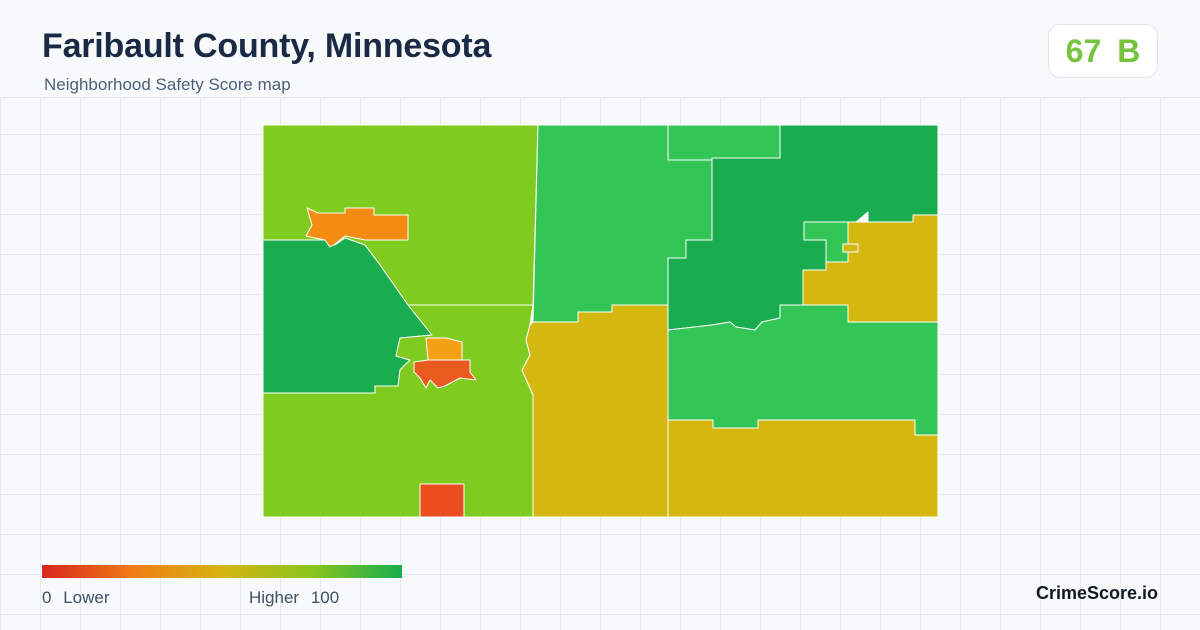 This screenshot has width=1200, height=630. Describe the element at coordinates (325, 597) in the screenshot. I see `legend-high-value: 100` at that location.